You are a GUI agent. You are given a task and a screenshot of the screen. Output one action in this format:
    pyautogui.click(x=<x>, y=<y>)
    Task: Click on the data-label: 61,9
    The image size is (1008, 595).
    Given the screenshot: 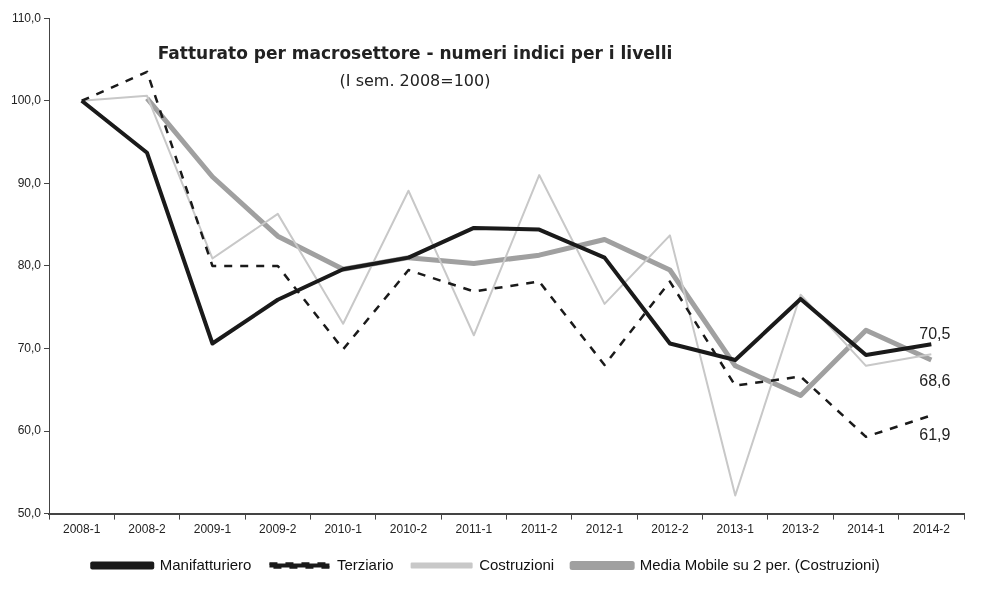 What is the action you would take?
    pyautogui.click(x=935, y=434)
    